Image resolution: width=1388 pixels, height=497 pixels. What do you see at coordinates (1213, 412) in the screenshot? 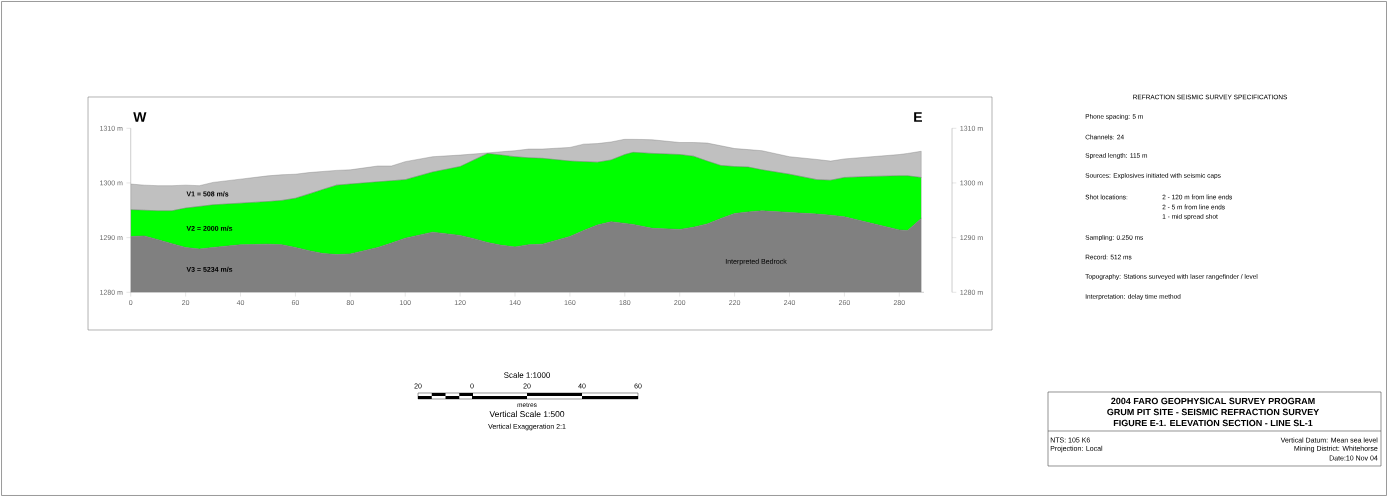
I see `text: GRUM PIT SITE - SEISMIC REFRACTION SURVEY` at bounding box center [1213, 412].